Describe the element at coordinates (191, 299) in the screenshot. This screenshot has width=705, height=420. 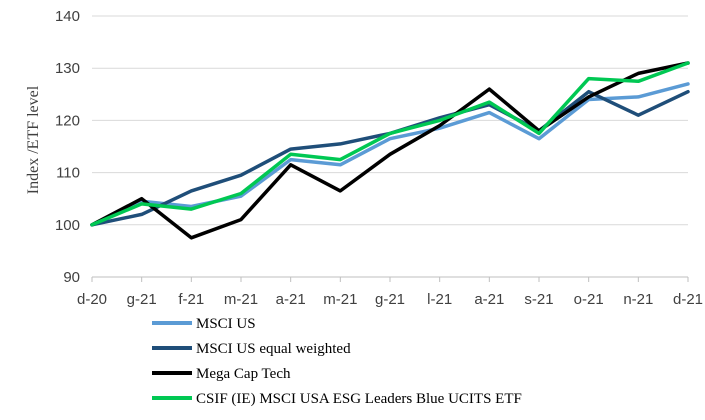
I see `x-tick-label: f-21` at that location.